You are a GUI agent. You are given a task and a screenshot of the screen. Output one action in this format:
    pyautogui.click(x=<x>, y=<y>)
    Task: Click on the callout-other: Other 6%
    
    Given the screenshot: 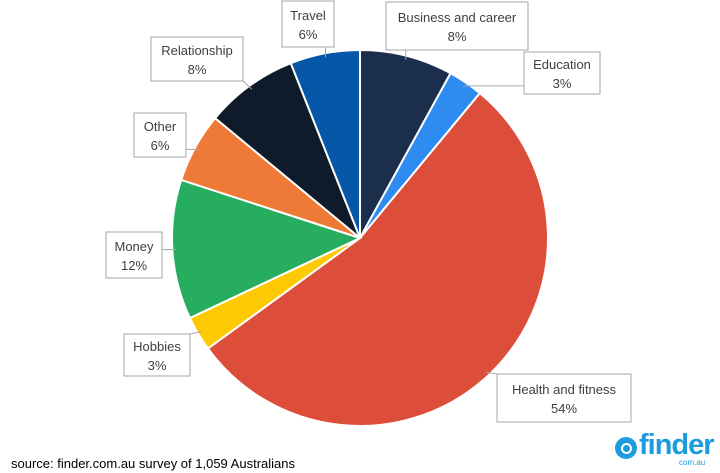 What is the action you would take?
    pyautogui.click(x=160, y=135)
    